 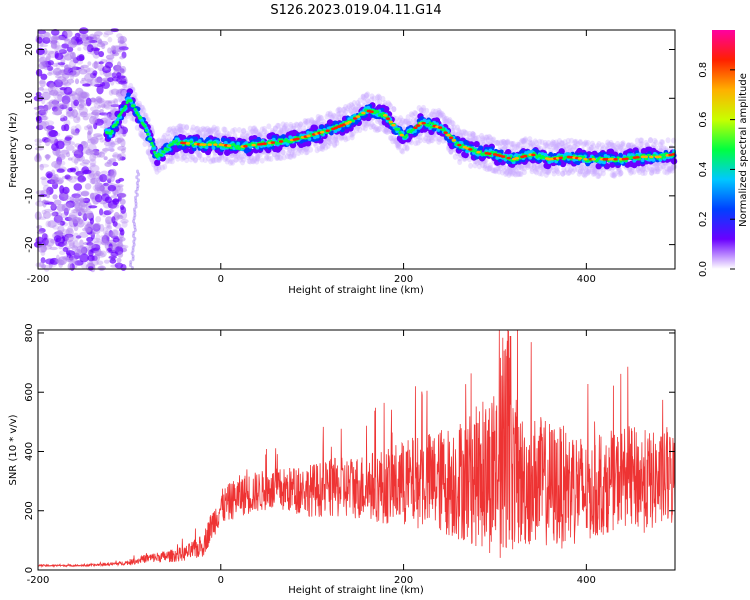 I want to click on snr-x-axis-label: Height of straight line (km), so click(x=356, y=590).